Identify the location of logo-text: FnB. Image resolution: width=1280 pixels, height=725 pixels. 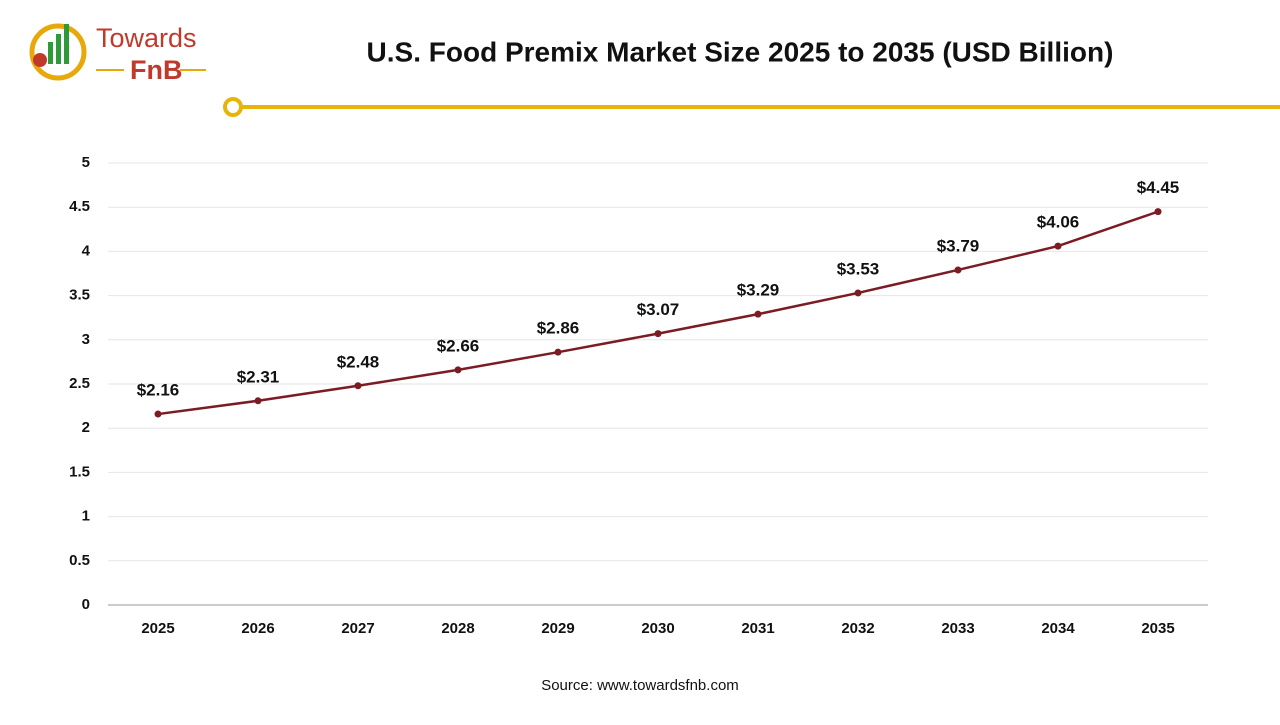
(156, 70).